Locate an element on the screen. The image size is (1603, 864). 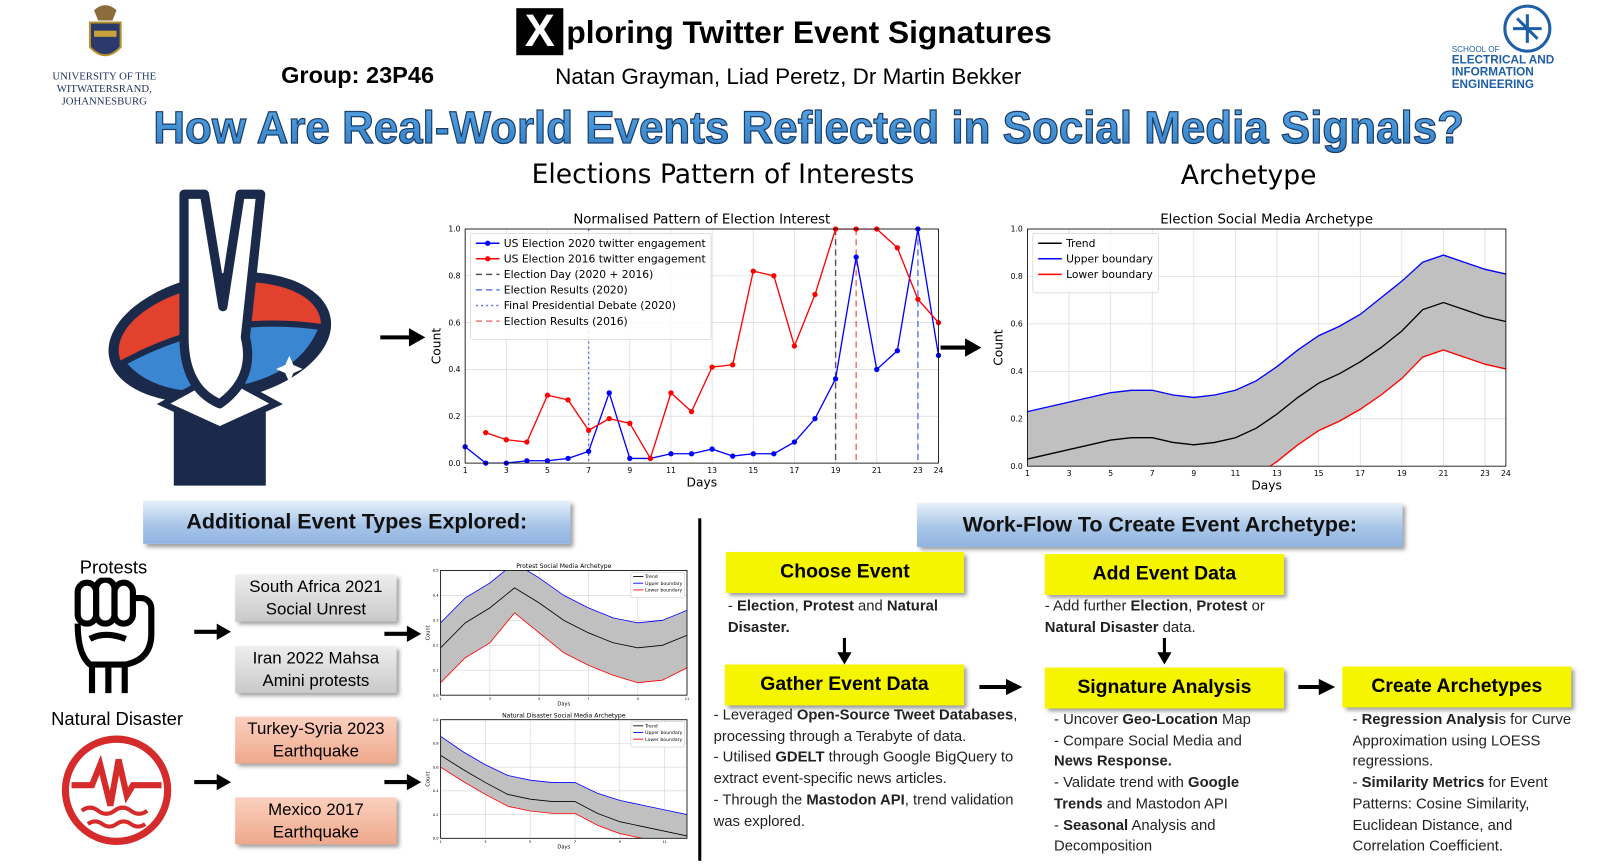
divider is located at coordinates (700, 689).